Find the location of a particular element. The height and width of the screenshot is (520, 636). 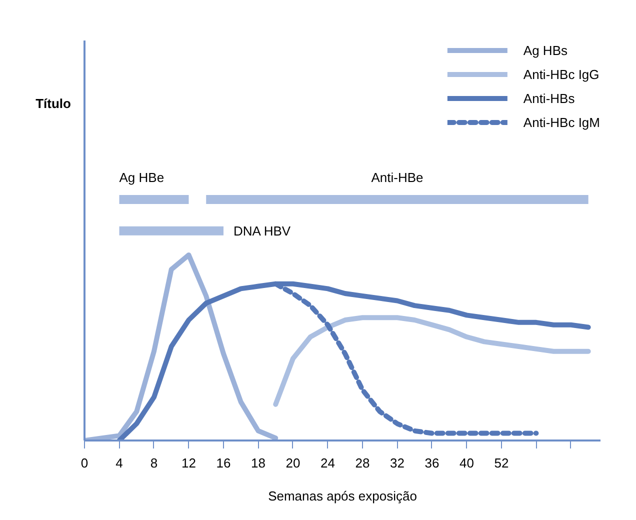

x-tick-label: 18 is located at coordinates (258, 463).